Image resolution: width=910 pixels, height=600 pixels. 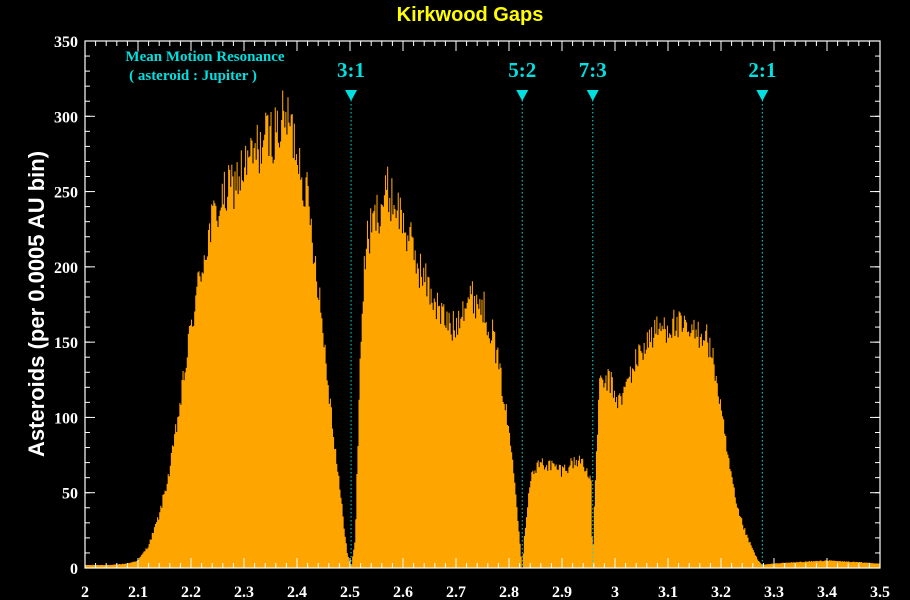 I want to click on resonance-label: 2:1, so click(x=762, y=70).